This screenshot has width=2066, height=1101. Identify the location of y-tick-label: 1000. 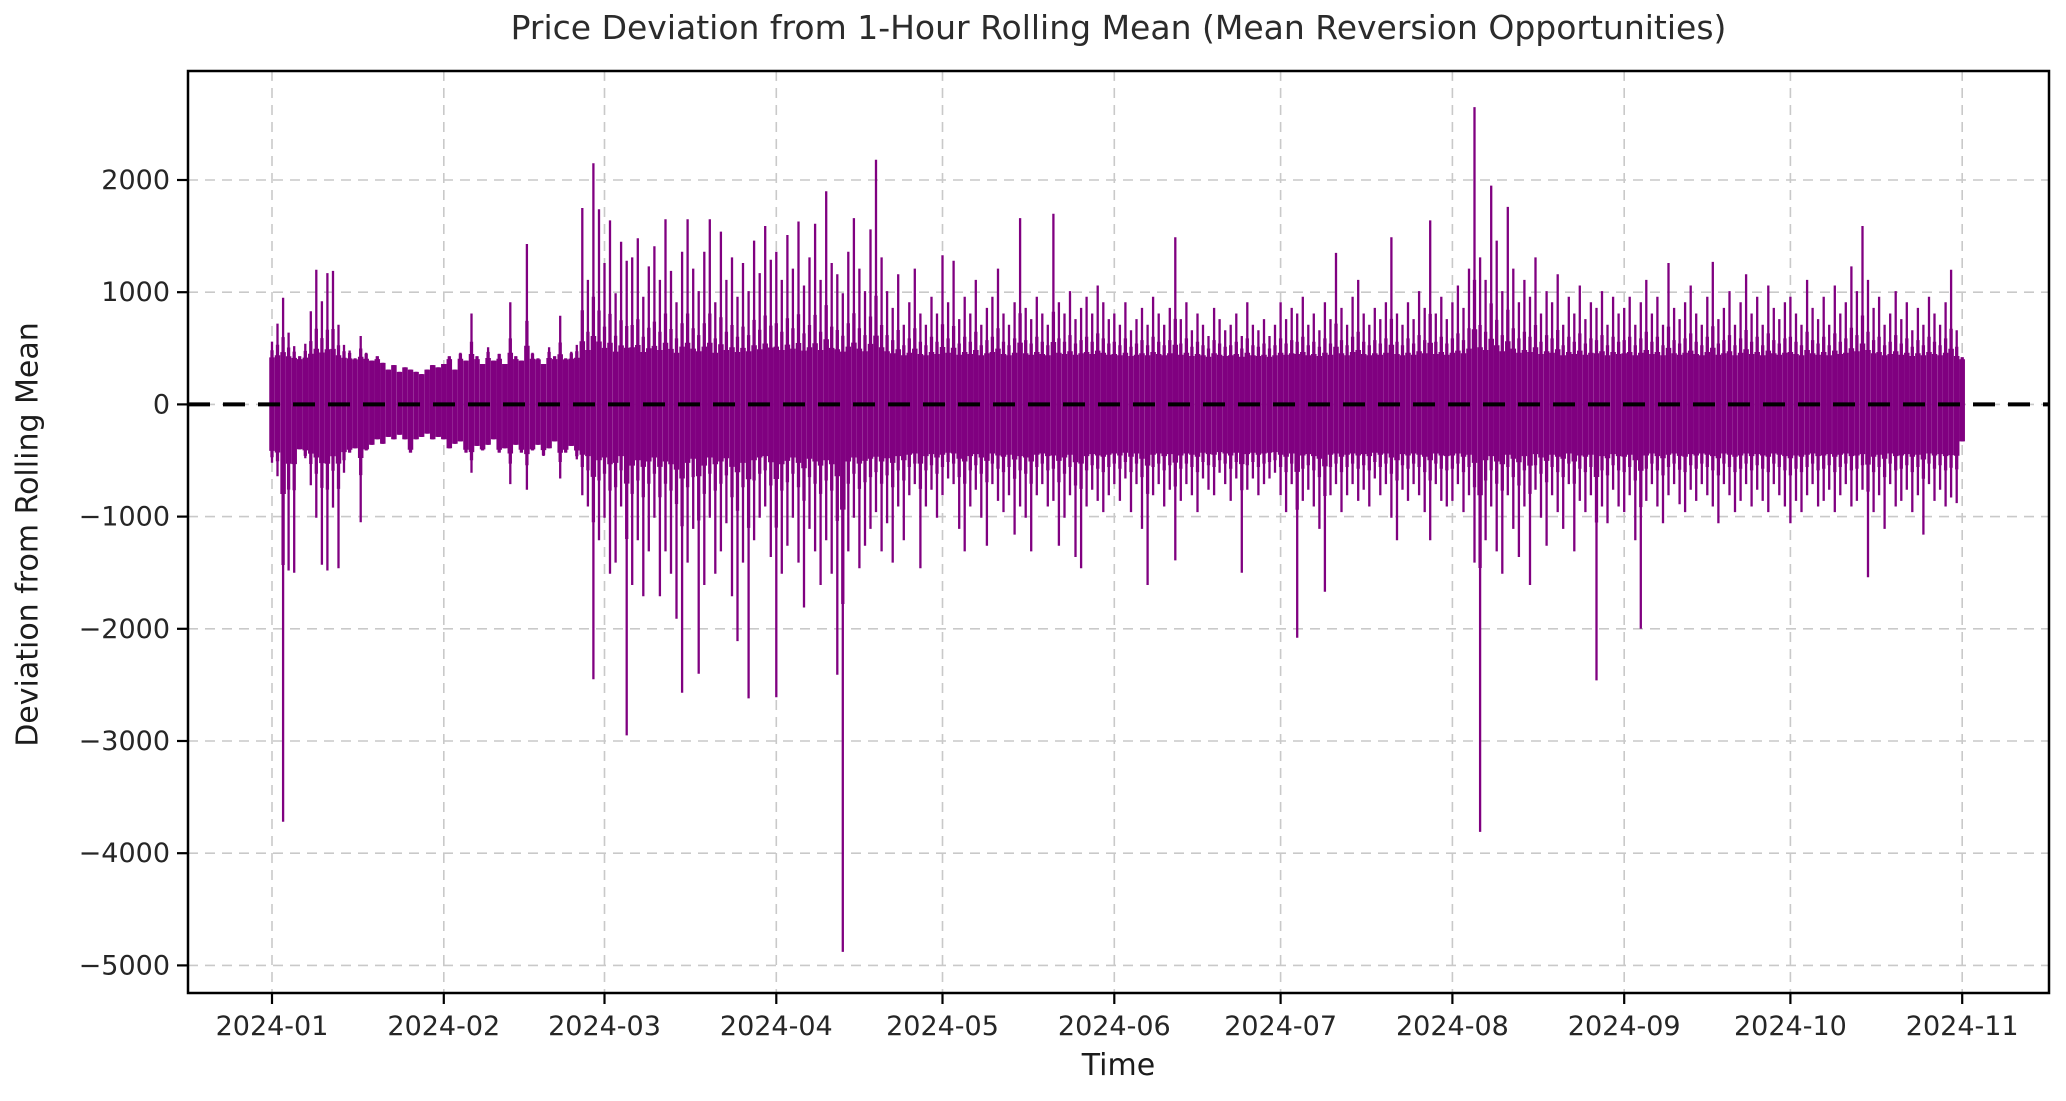
(135, 292).